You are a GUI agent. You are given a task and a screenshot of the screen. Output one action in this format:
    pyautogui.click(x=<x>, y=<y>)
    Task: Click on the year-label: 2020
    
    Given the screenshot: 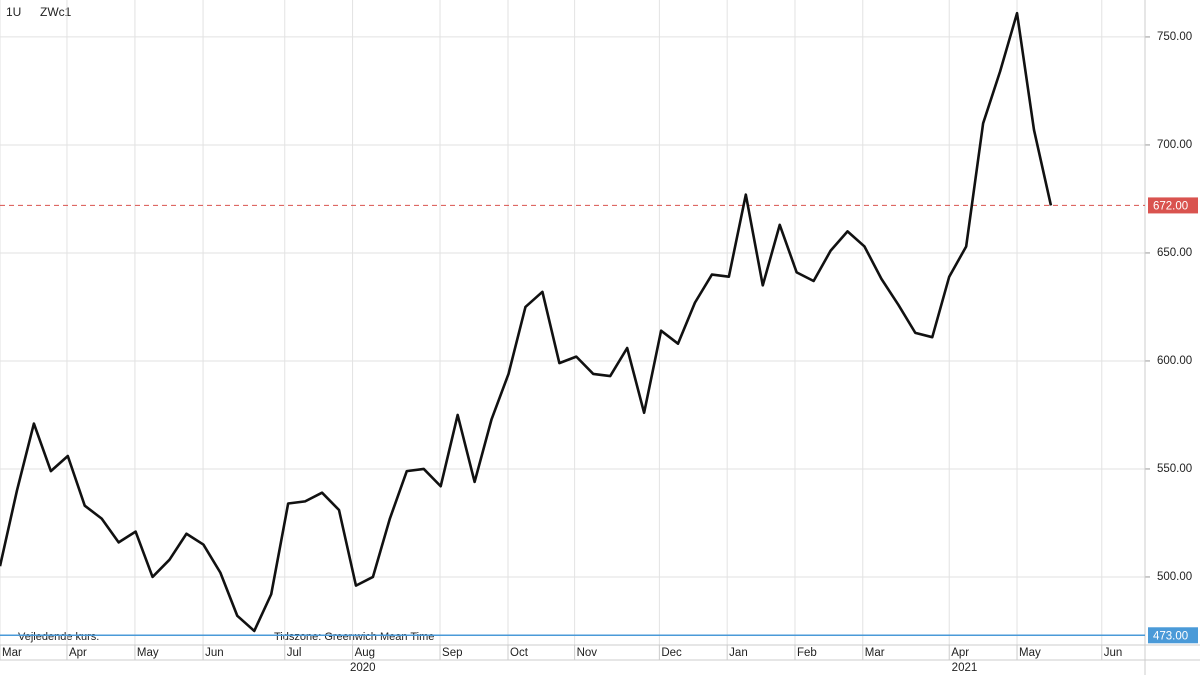 What is the action you would take?
    pyautogui.click(x=363, y=668)
    